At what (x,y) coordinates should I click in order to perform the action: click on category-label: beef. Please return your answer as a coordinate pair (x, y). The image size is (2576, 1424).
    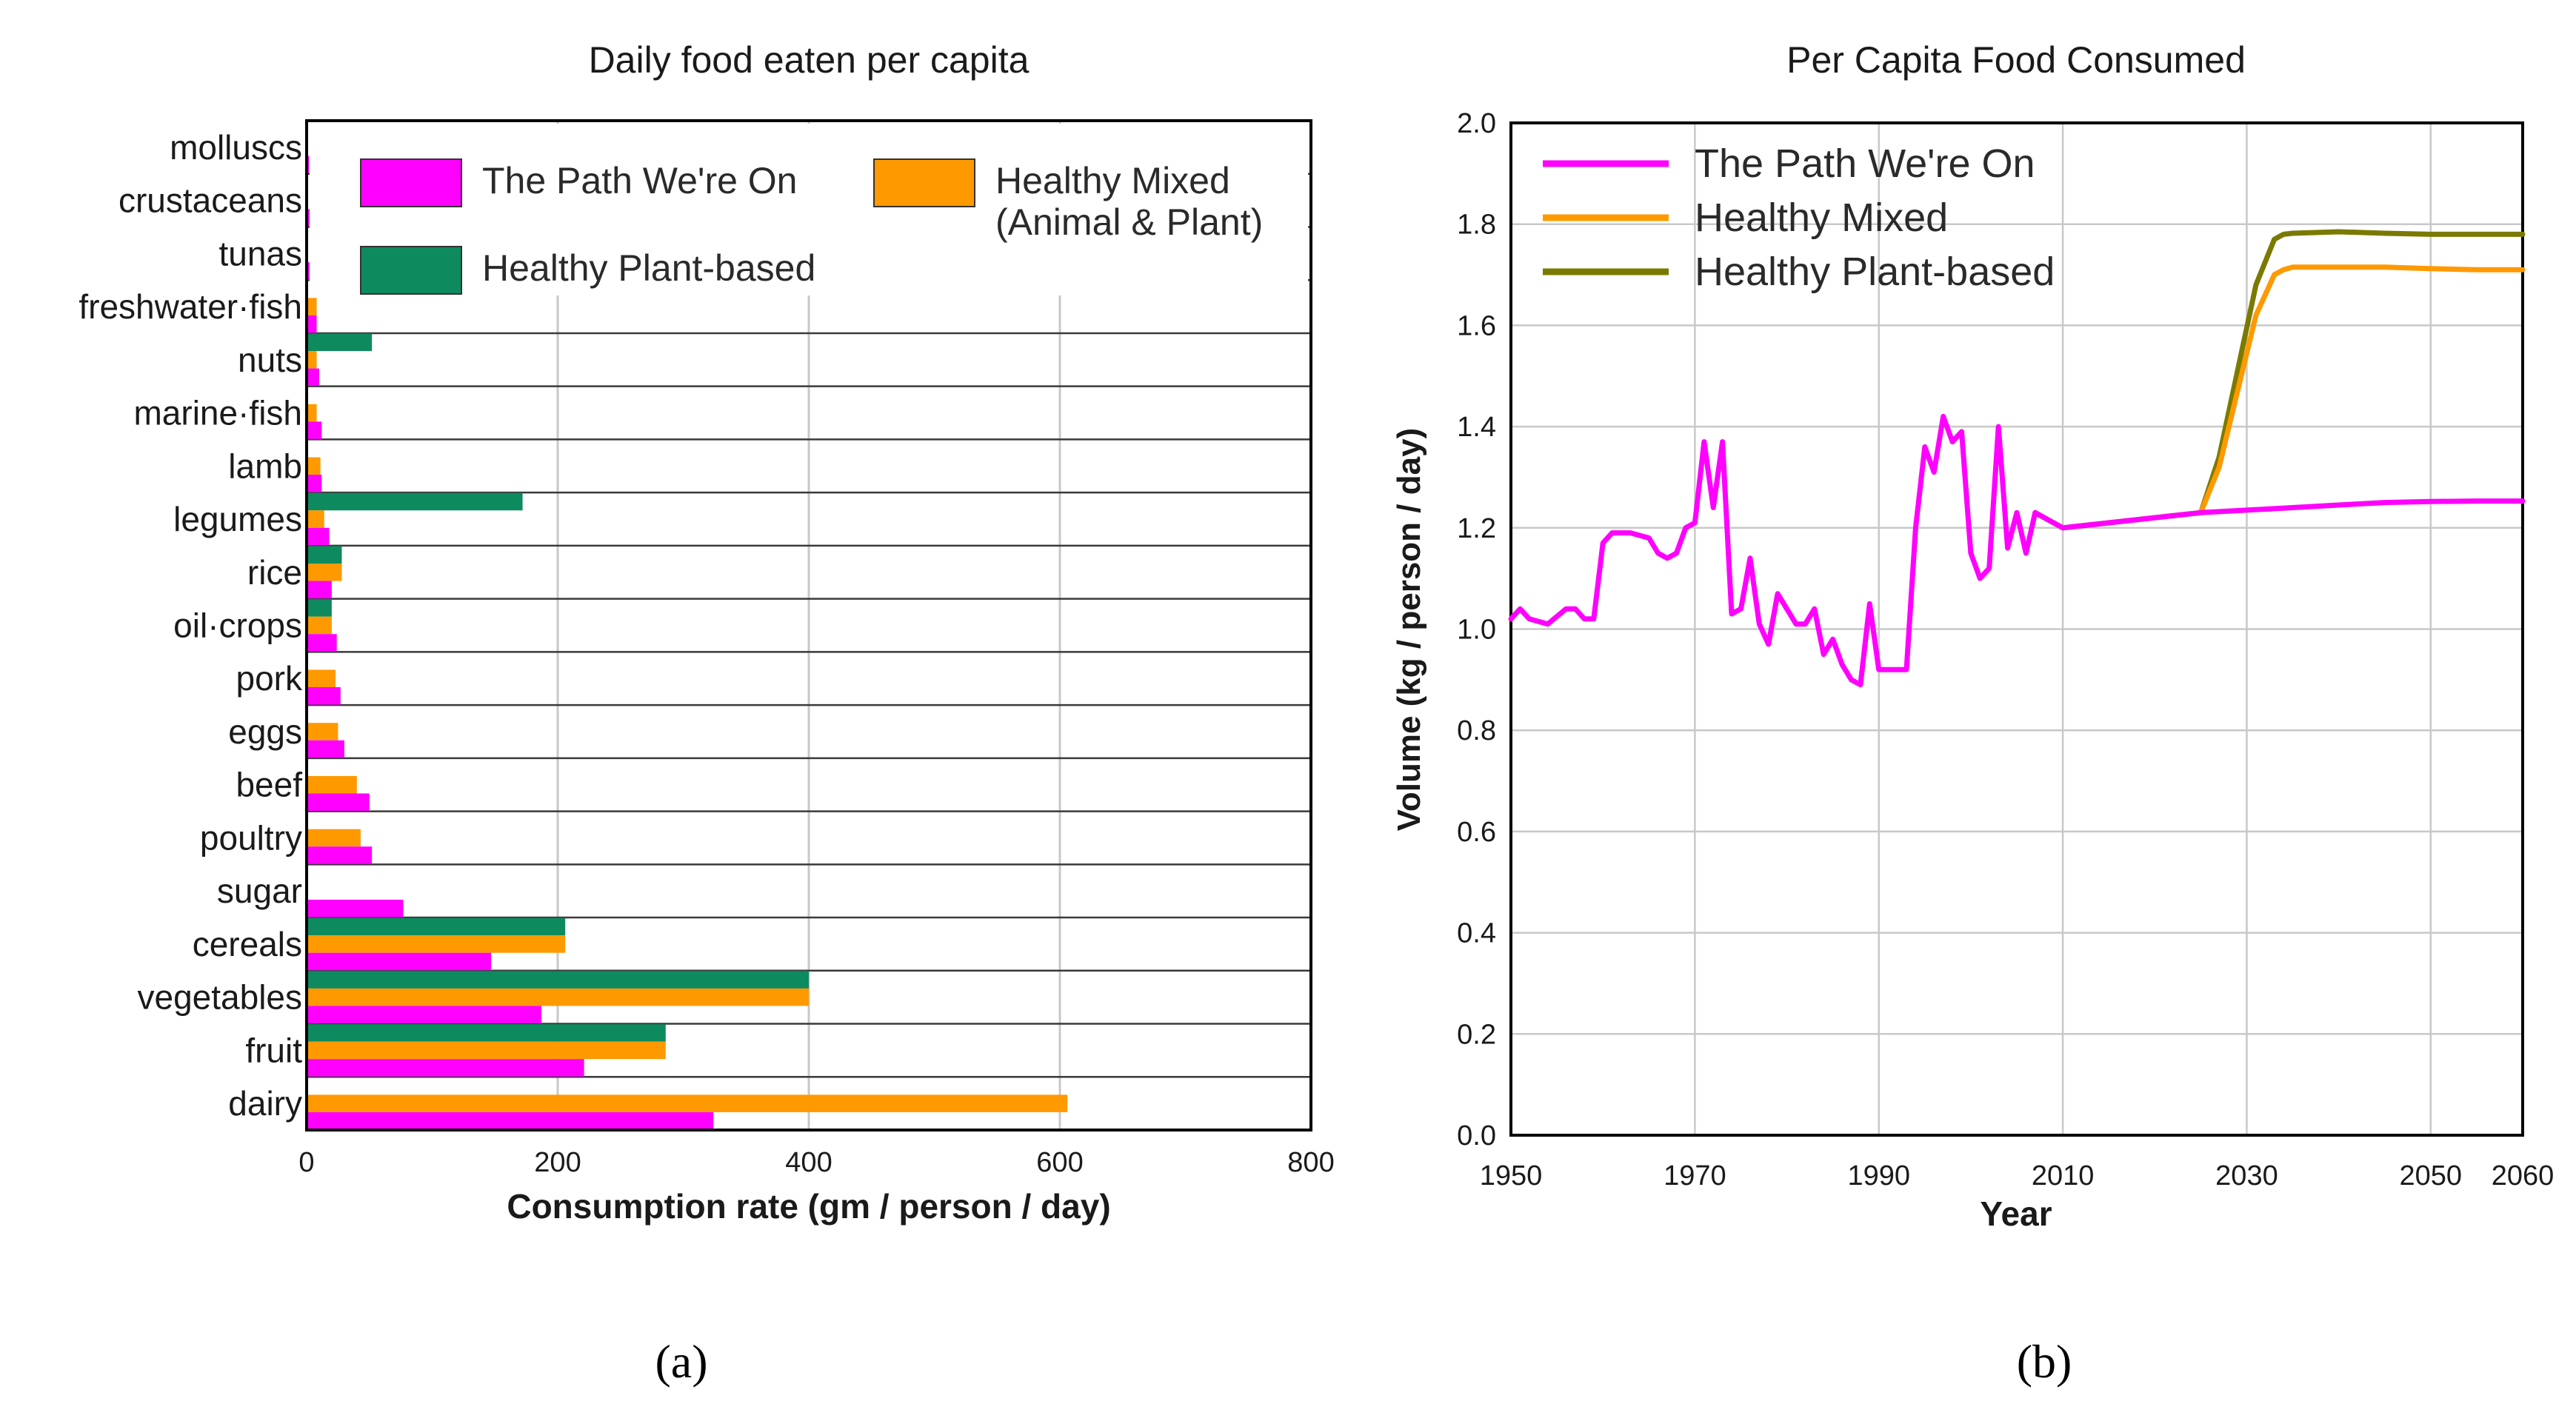
    Looking at the image, I should click on (269, 785).